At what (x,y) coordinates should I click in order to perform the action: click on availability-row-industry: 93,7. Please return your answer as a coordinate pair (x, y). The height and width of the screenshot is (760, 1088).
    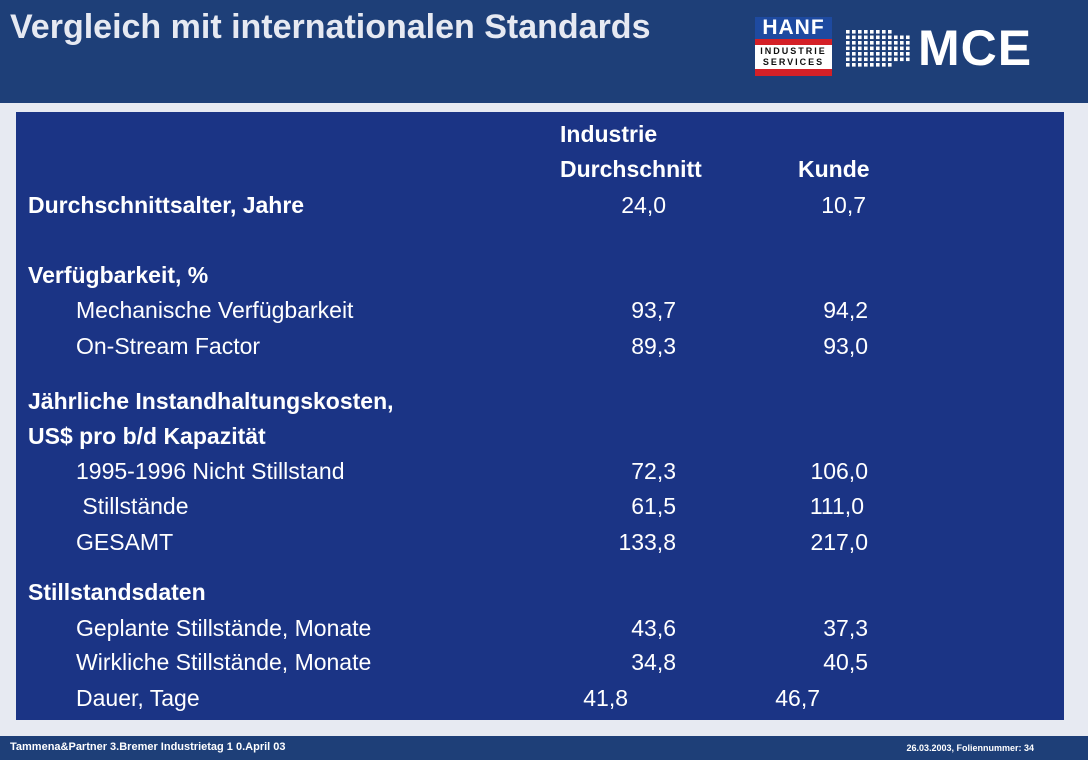
    Looking at the image, I should click on (653, 310).